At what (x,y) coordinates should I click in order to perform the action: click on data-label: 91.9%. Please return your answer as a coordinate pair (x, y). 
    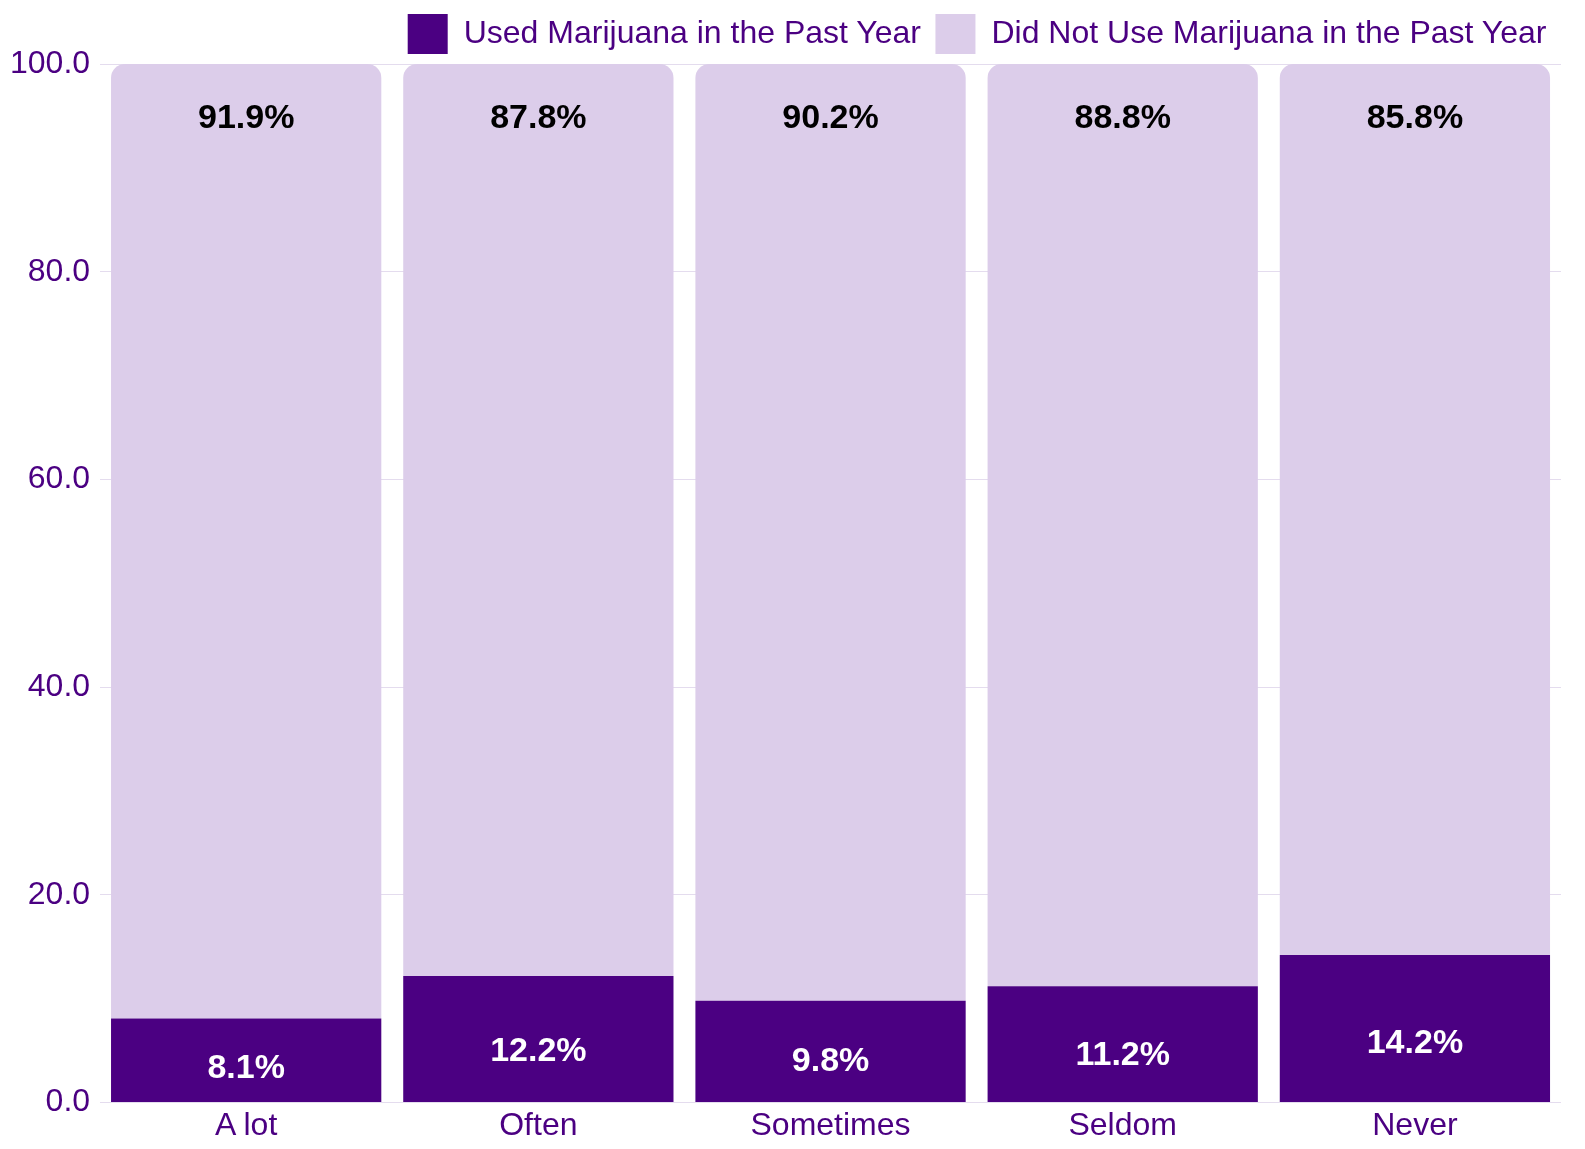
    Looking at the image, I should click on (246, 116).